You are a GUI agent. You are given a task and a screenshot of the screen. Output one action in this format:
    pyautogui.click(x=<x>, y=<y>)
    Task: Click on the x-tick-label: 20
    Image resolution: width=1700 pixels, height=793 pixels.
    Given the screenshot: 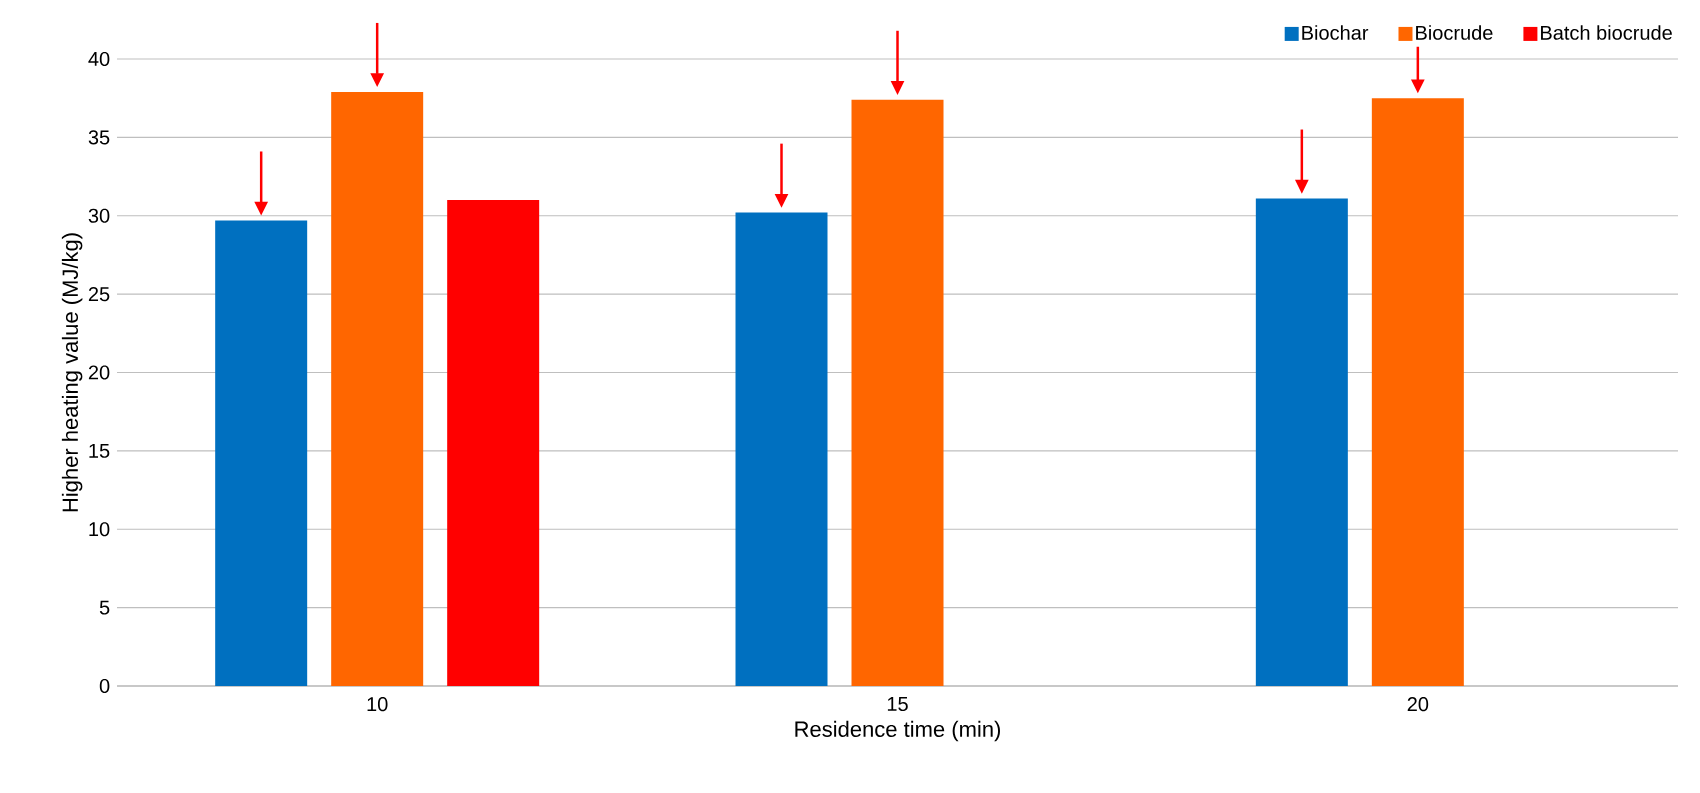 What is the action you would take?
    pyautogui.click(x=1418, y=704)
    